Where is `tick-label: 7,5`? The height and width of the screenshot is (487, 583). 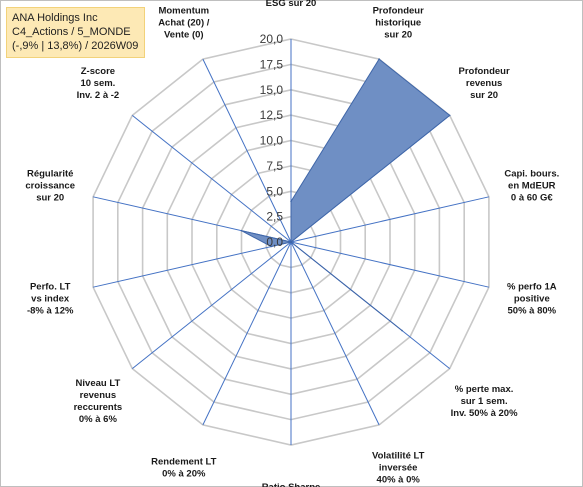 tick-label: 7,5 is located at coordinates (274, 166).